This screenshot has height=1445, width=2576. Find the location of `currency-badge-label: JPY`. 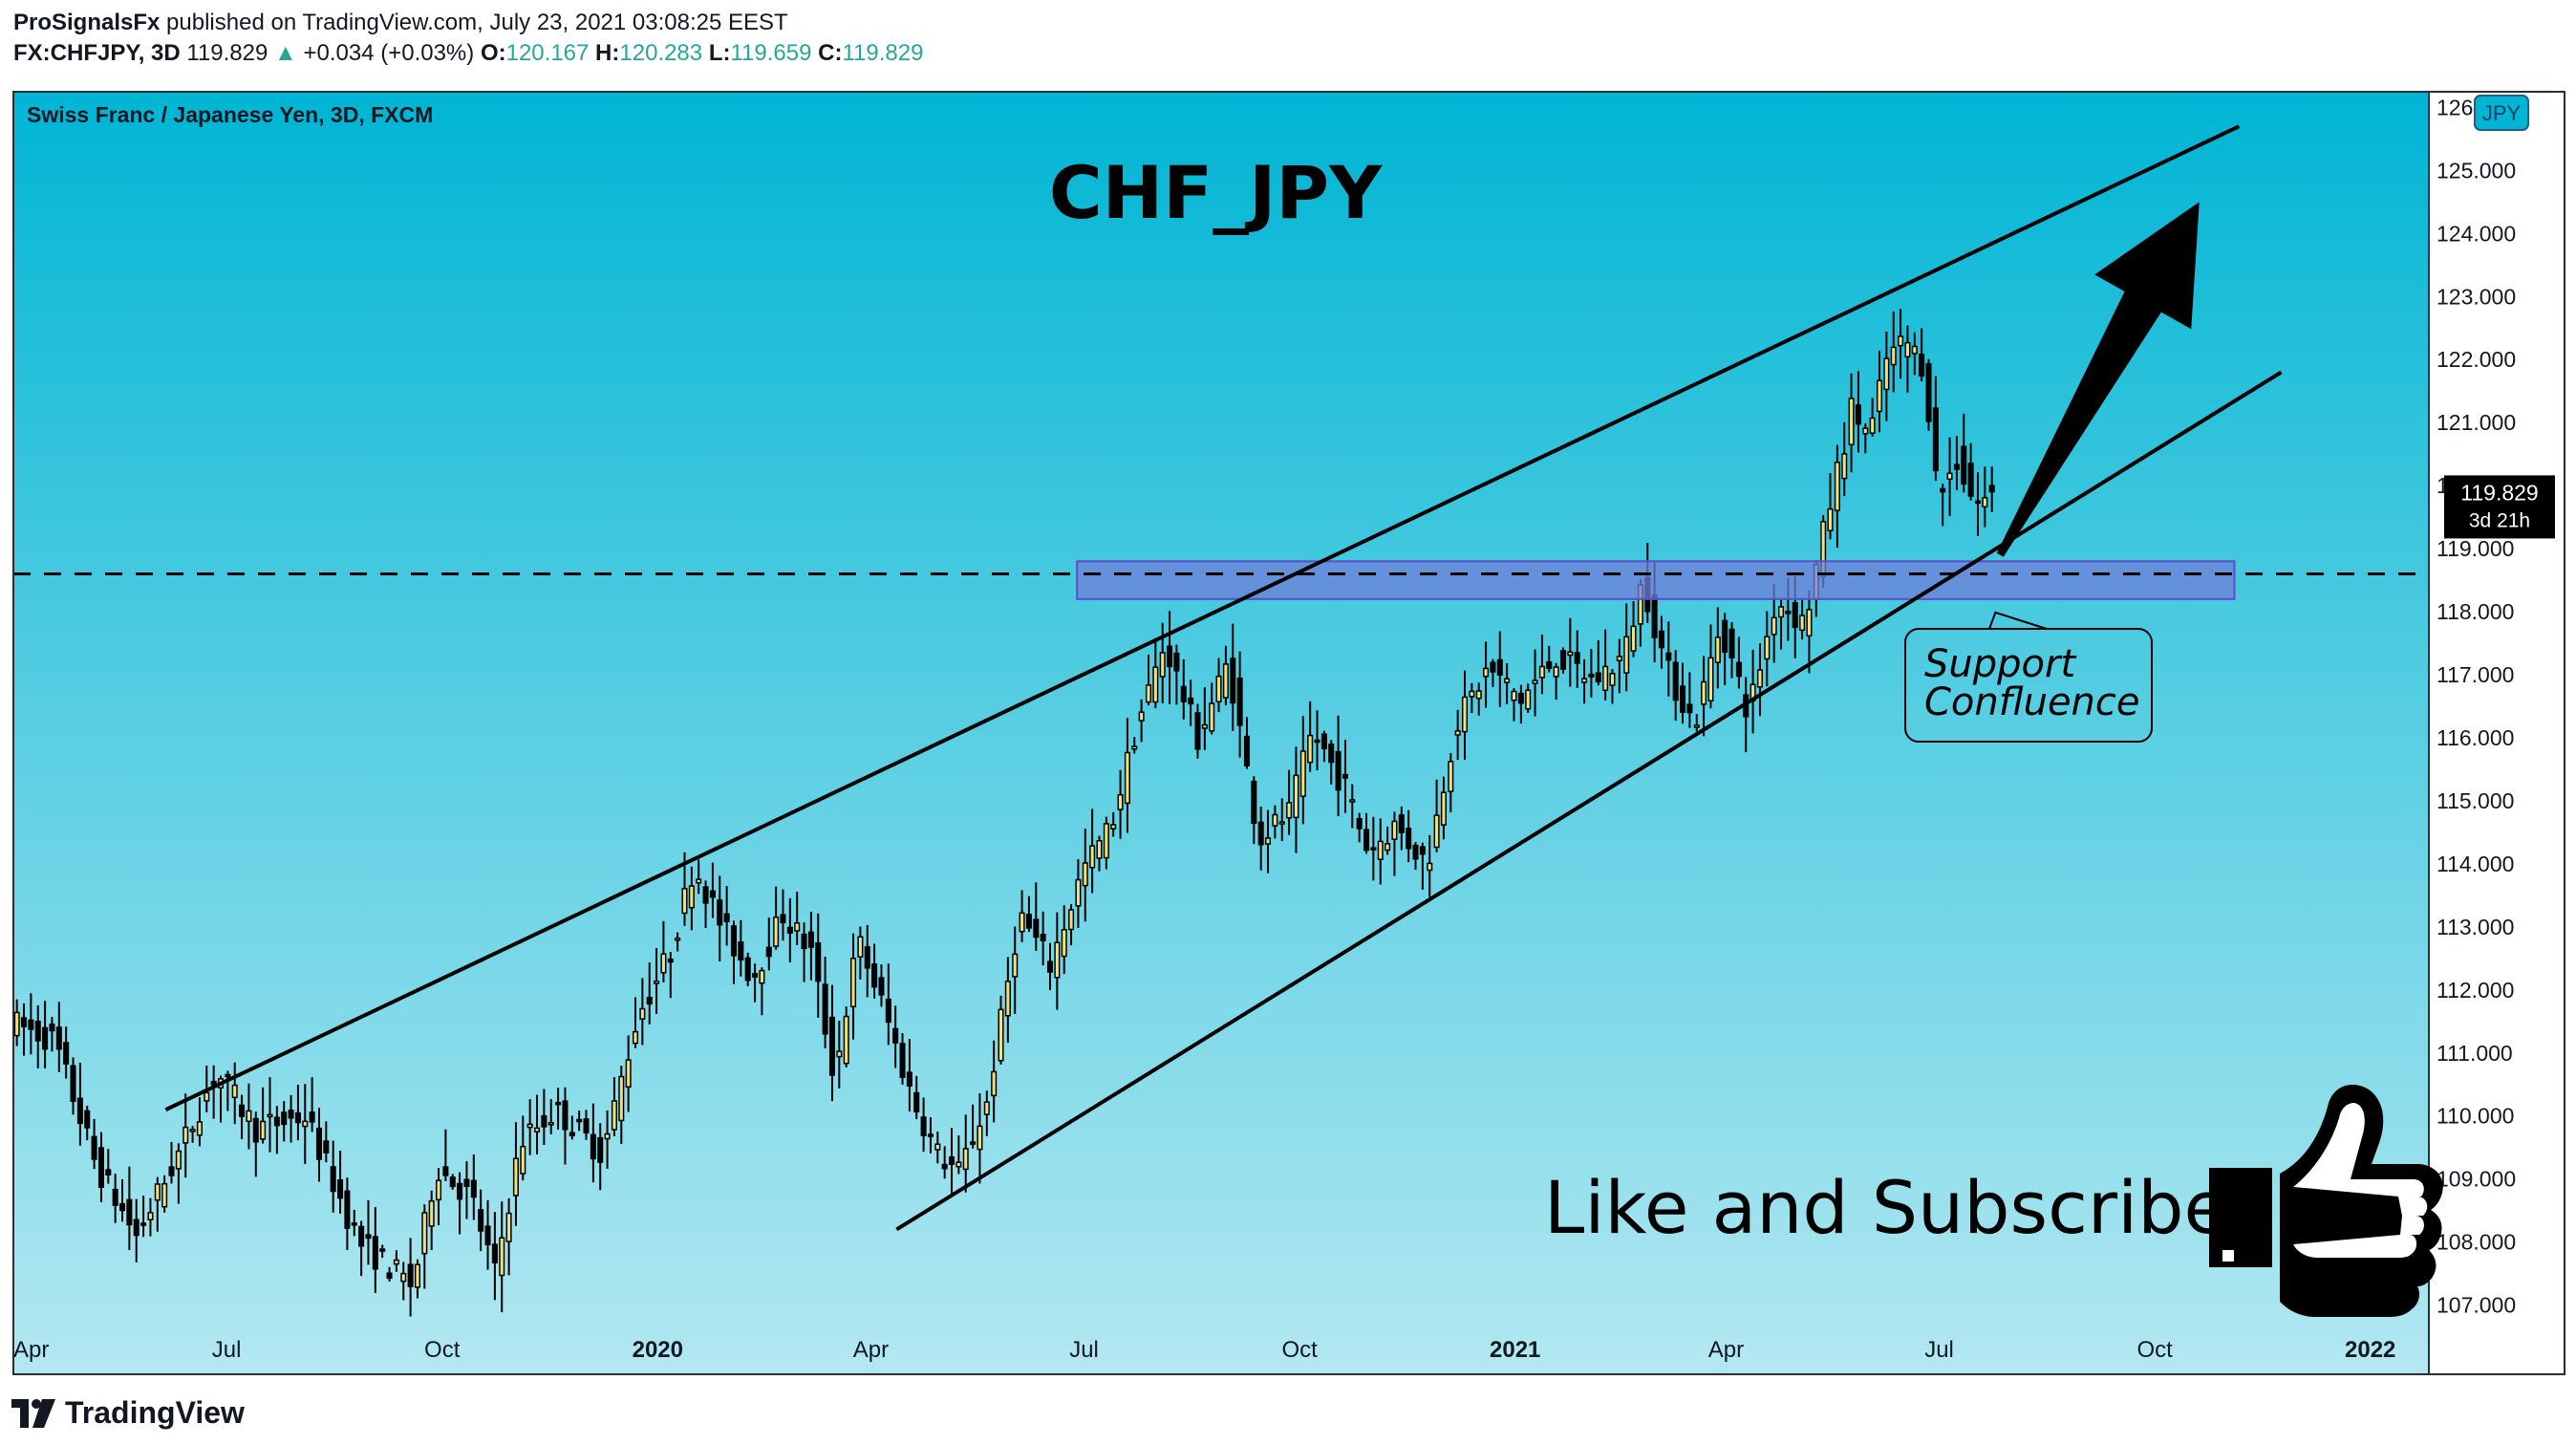

currency-badge-label: JPY is located at coordinates (2502, 113).